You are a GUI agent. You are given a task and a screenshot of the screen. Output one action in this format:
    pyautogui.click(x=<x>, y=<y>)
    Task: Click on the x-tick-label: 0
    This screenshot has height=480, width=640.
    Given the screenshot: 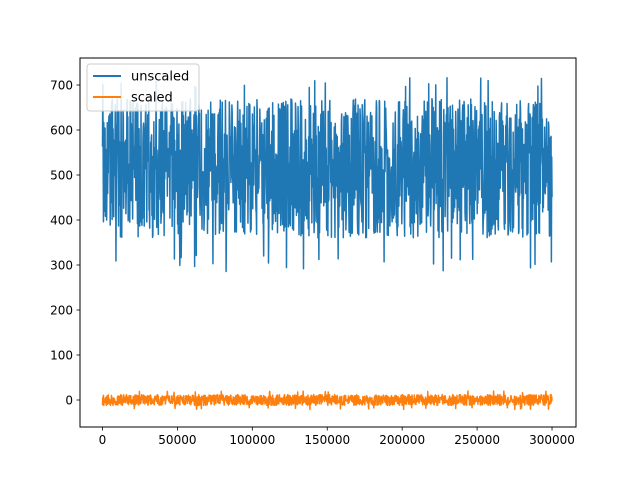 What is the action you would take?
    pyautogui.click(x=103, y=440)
    